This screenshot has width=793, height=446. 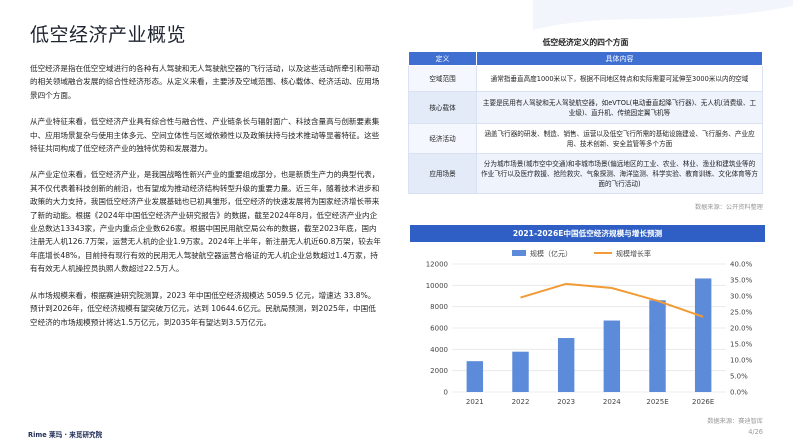 I want to click on y-right-tick-label: 10.0%, so click(x=741, y=361).